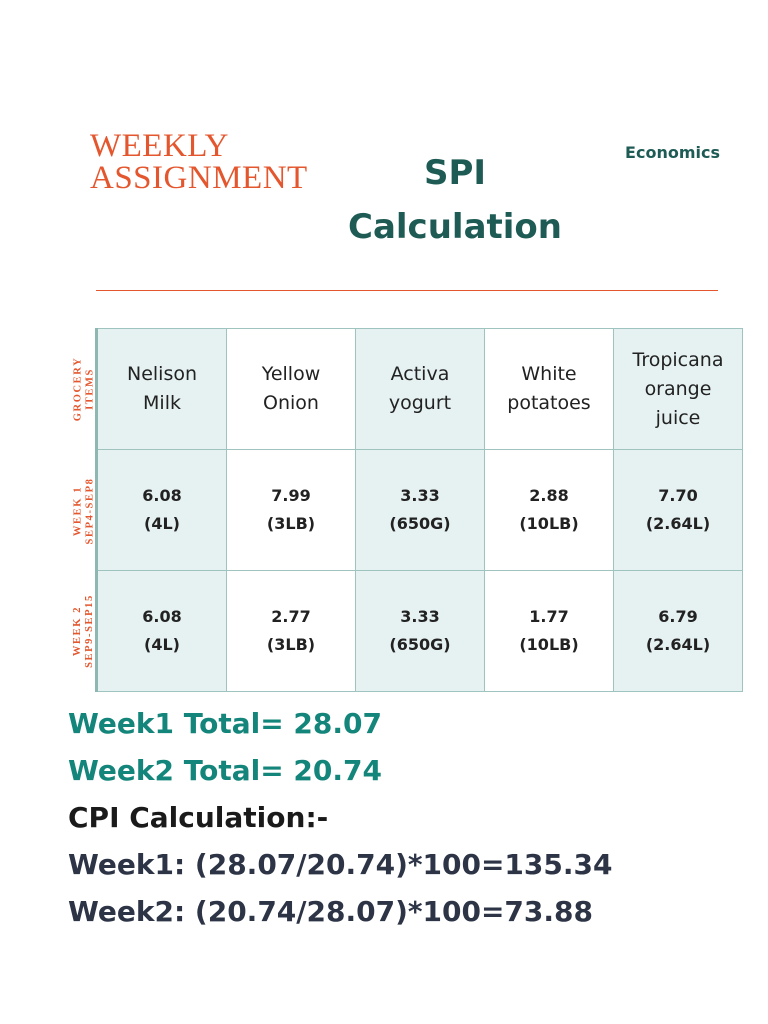 The image size is (768, 1024). Describe the element at coordinates (162, 403) in the screenshot. I see `item-name-line: Milk` at that location.